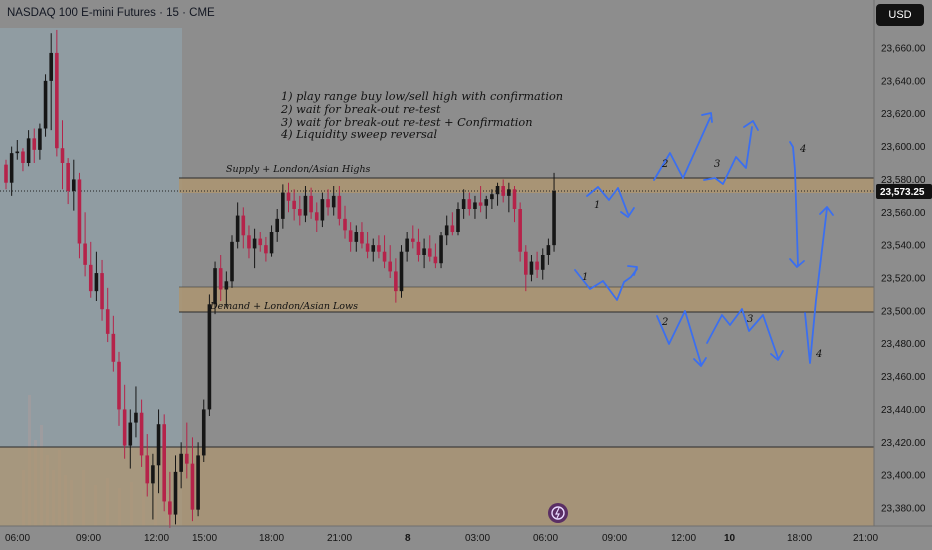 Image resolution: width=932 pixels, height=550 pixels. I want to click on currency-button: USD, so click(900, 15).